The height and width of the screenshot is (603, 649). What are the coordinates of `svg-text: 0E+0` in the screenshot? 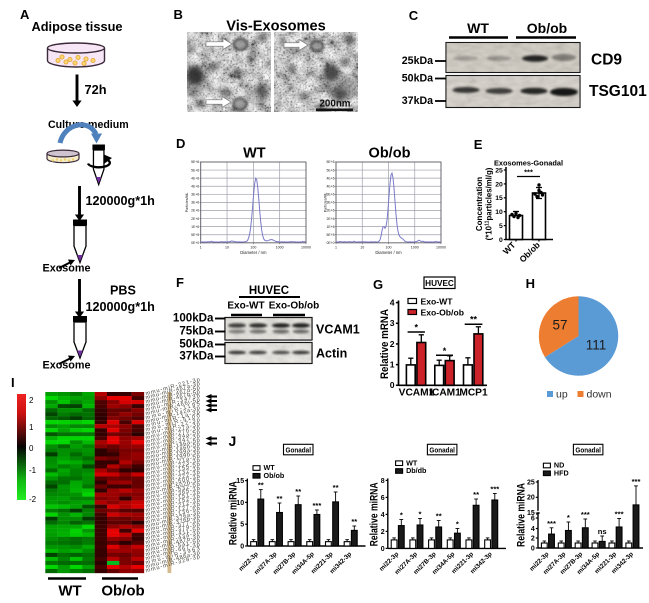 It's located at (195, 243).